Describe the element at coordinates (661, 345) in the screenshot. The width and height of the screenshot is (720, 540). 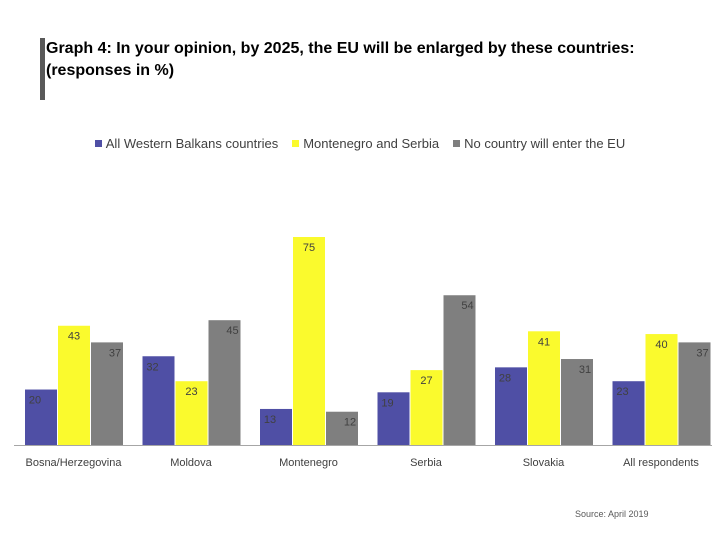
I see `data-label-montenegro-serbia-5: 40` at that location.